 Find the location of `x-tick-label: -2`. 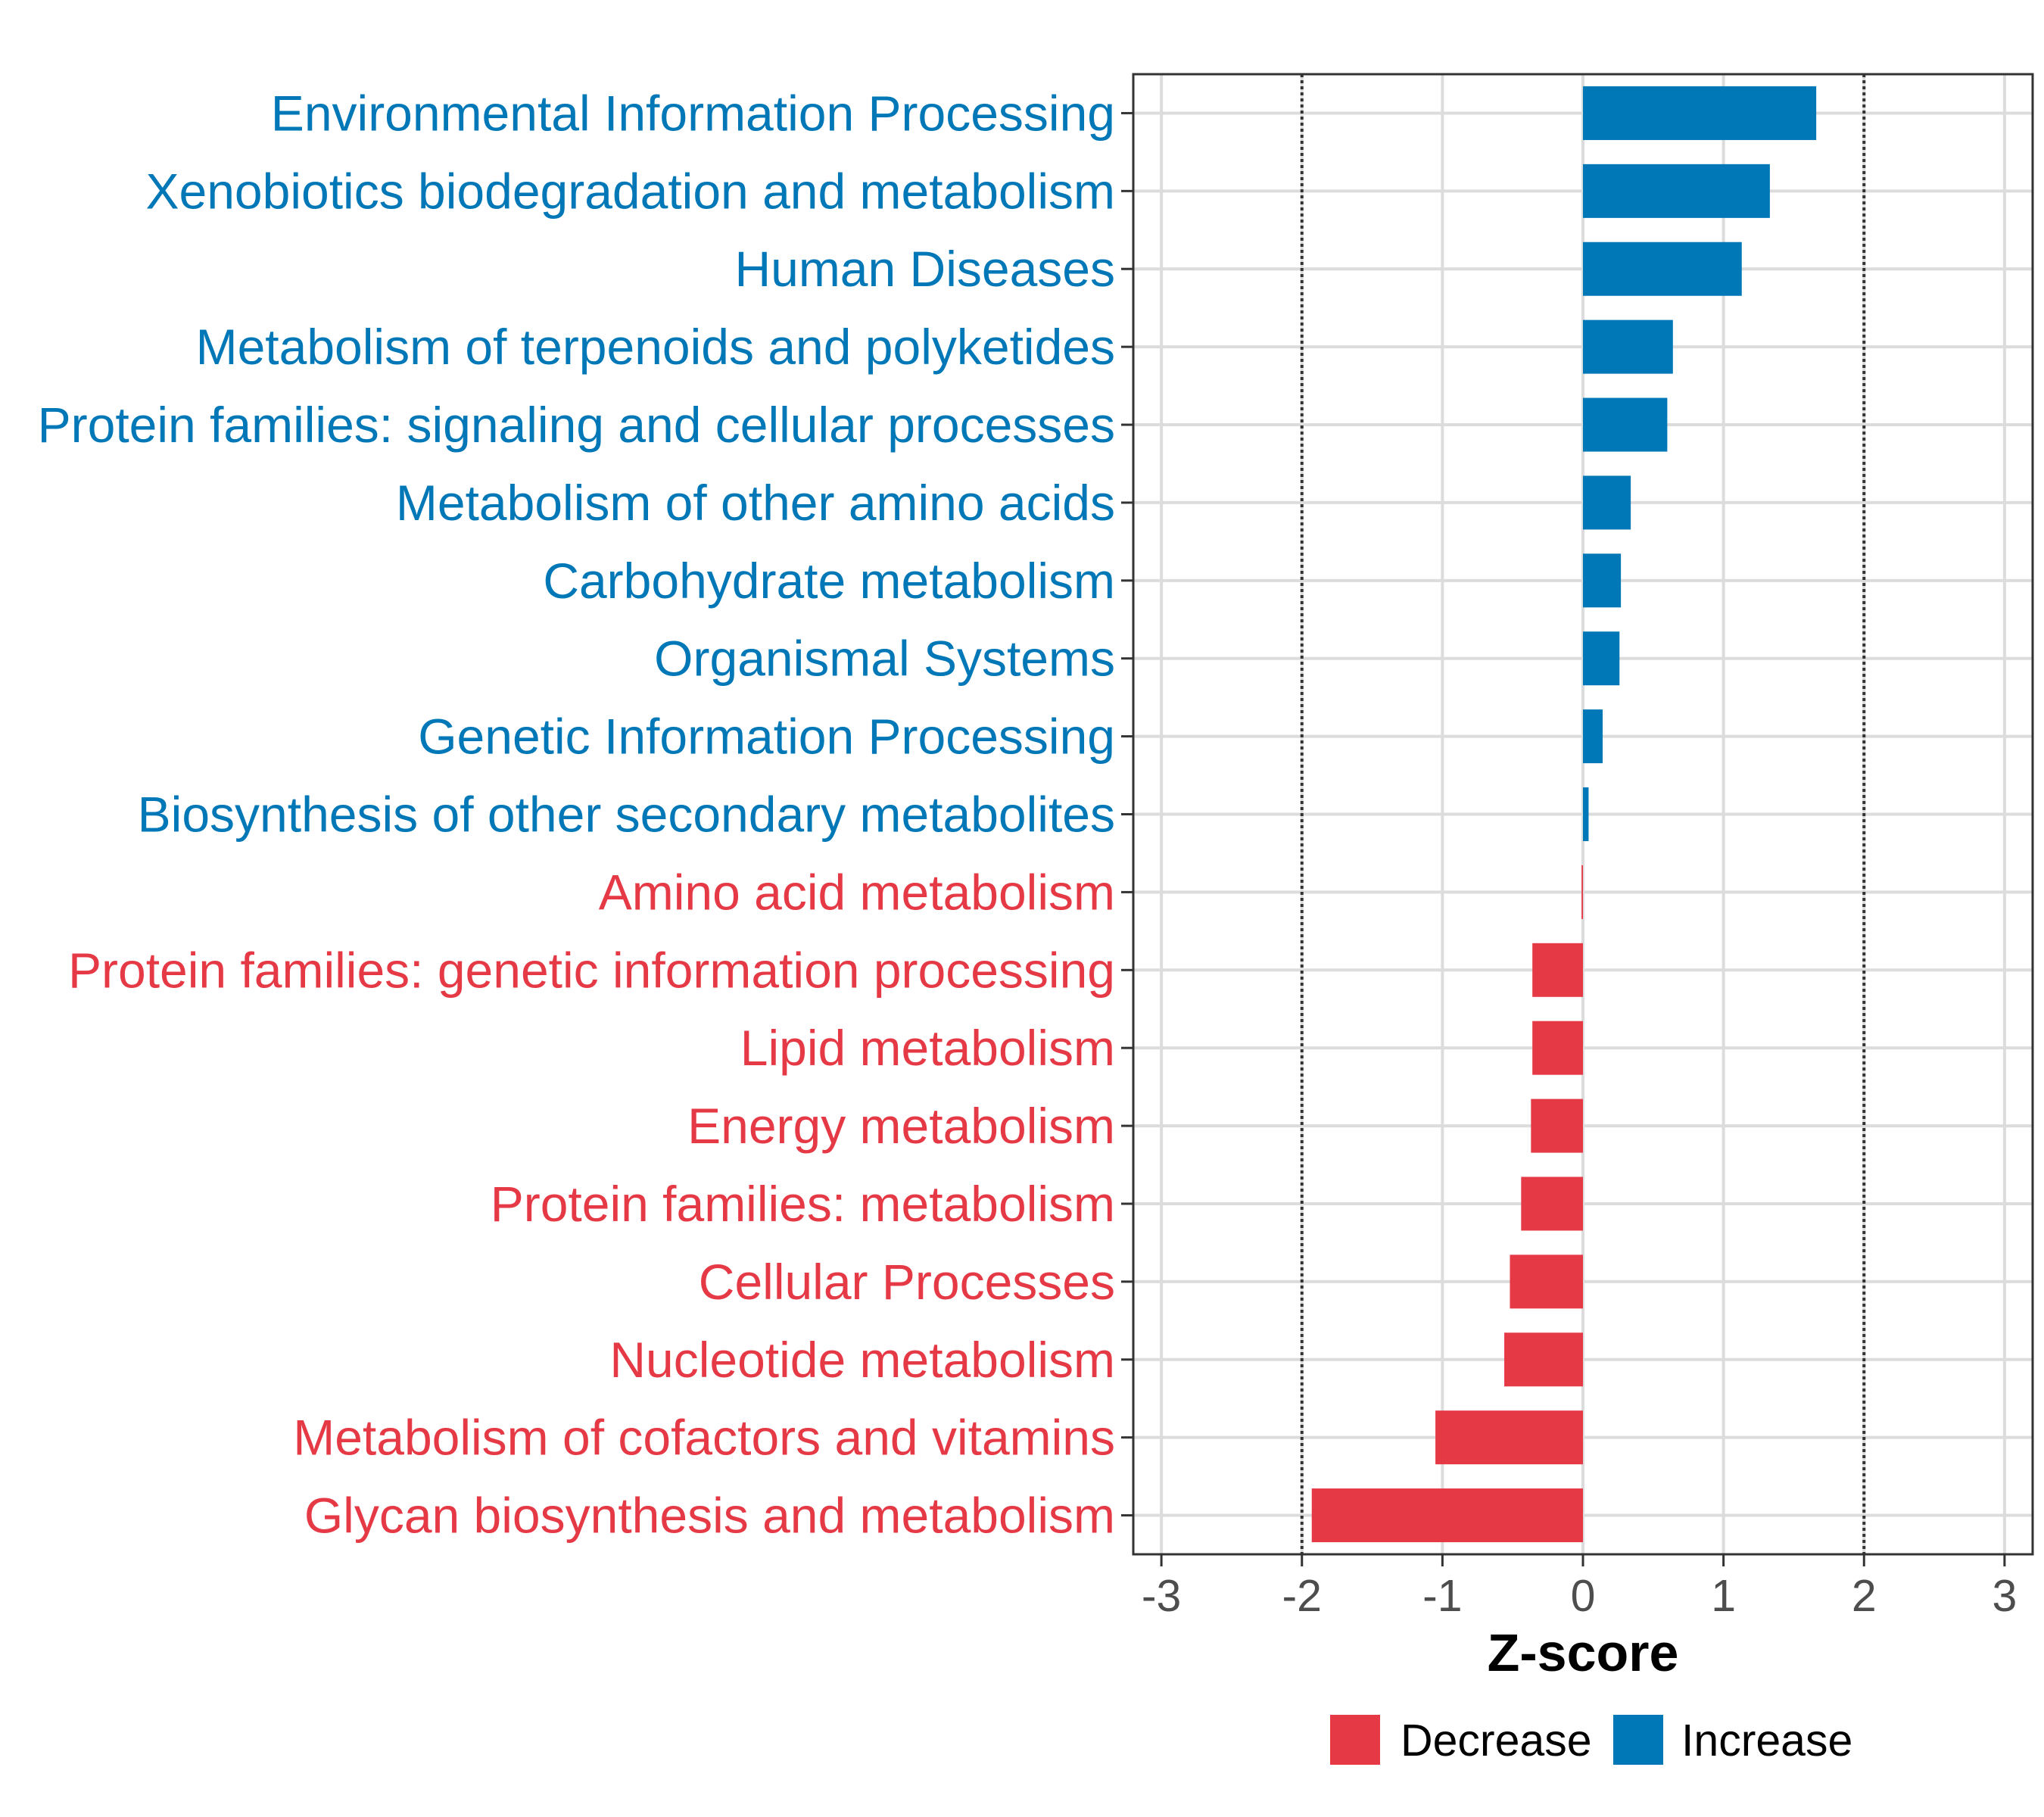

x-tick-label: -2 is located at coordinates (1302, 1596).